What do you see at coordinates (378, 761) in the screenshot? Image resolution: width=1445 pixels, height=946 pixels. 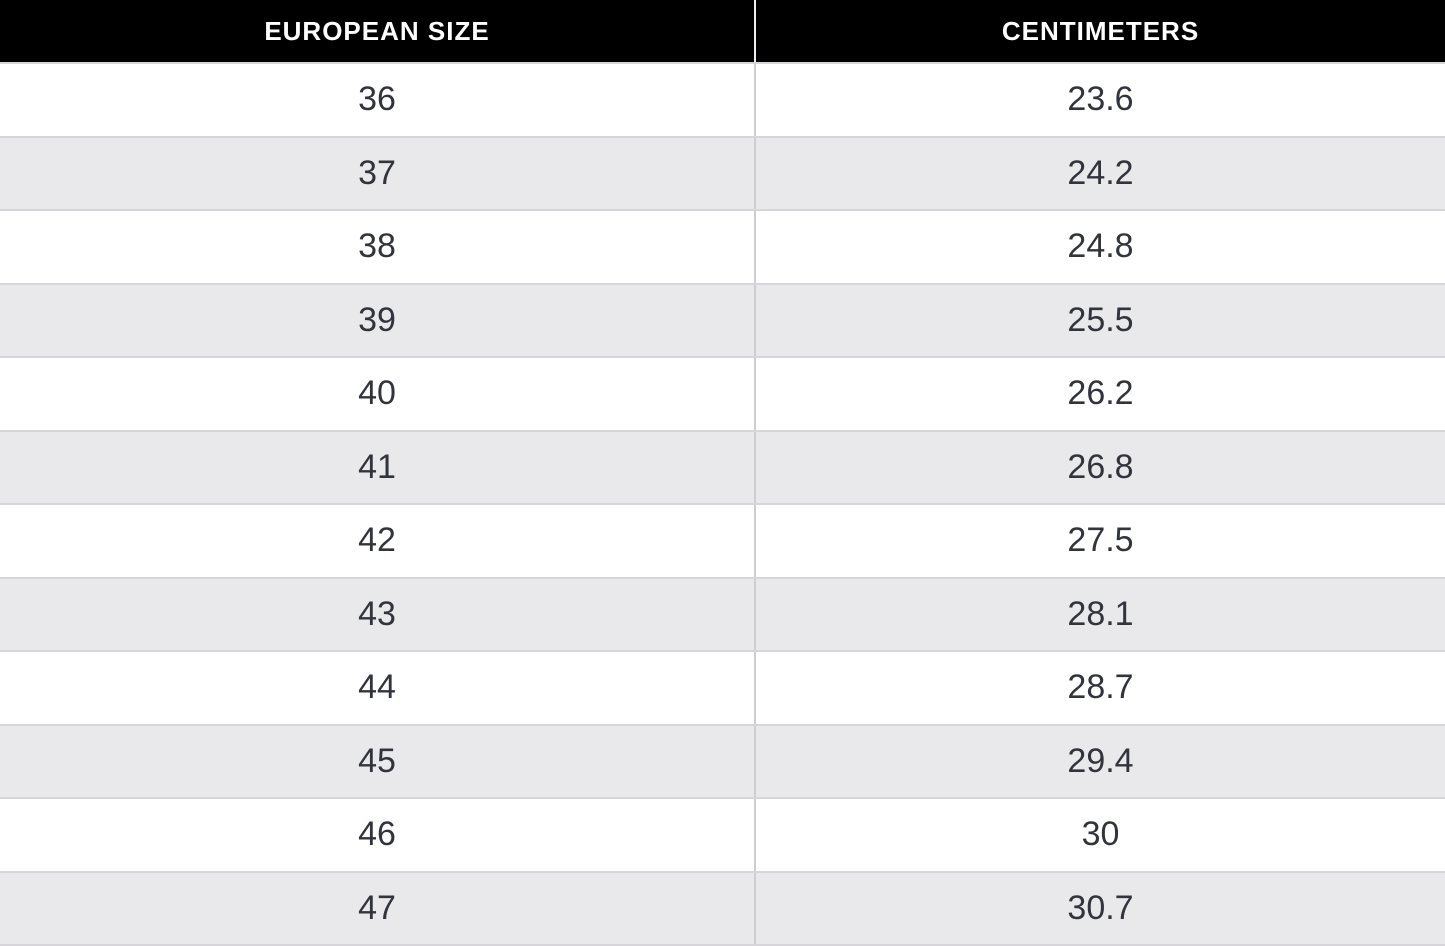 I see `cell-european-size: 45` at bounding box center [378, 761].